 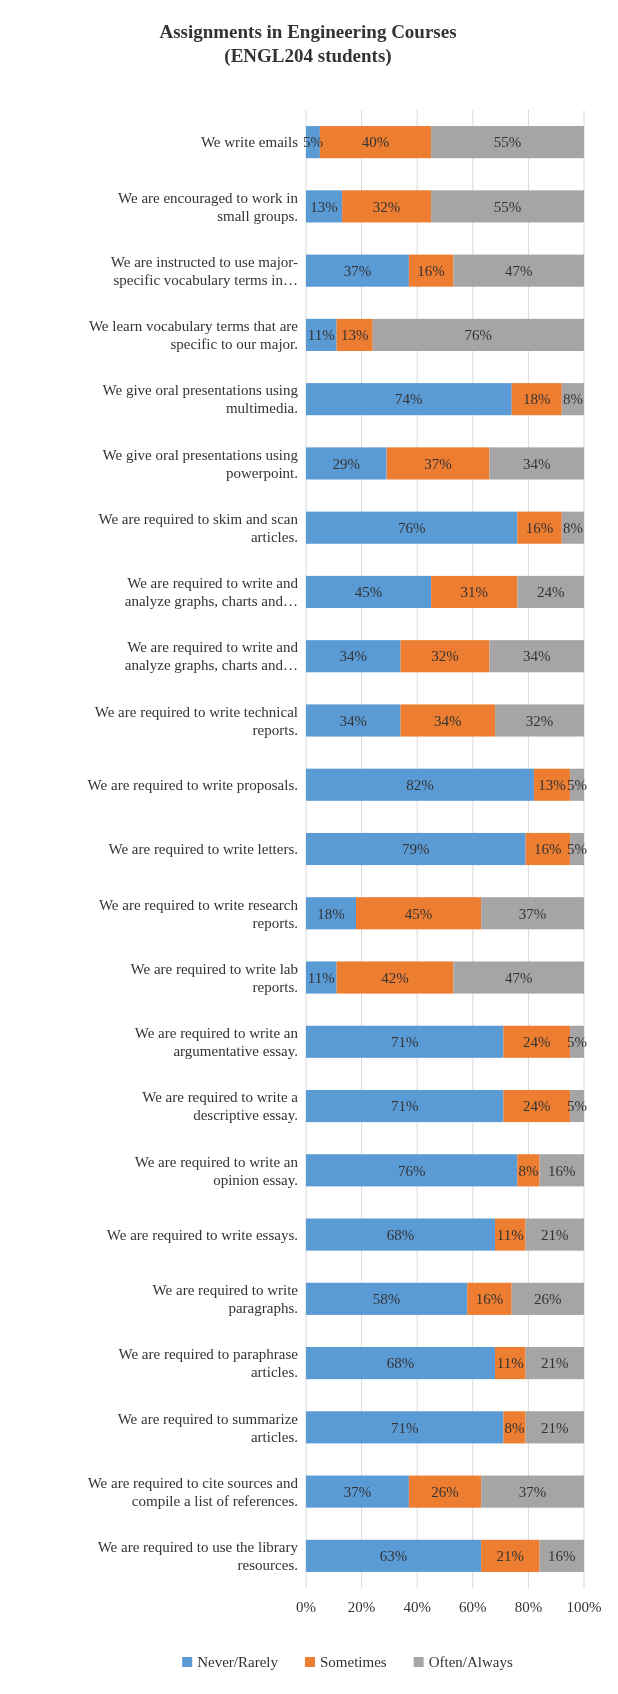 What do you see at coordinates (198, 1556) in the screenshot?
I see `y-tick-label: We are required to use the library resources.` at bounding box center [198, 1556].